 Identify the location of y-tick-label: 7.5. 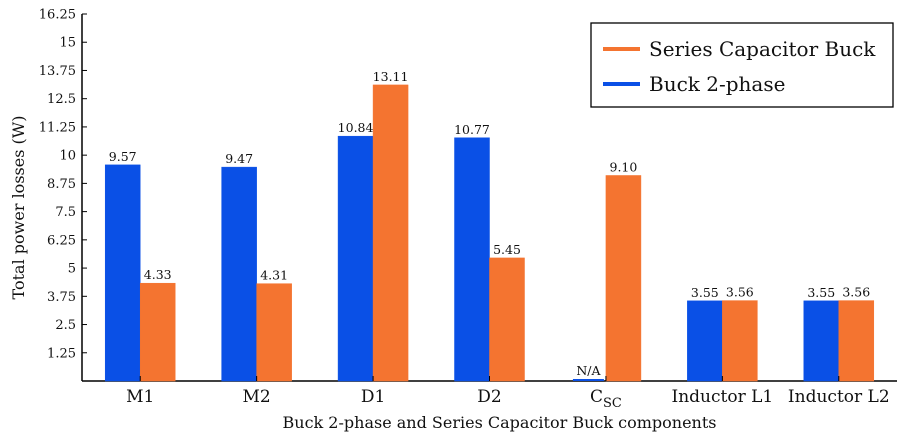
(65, 212).